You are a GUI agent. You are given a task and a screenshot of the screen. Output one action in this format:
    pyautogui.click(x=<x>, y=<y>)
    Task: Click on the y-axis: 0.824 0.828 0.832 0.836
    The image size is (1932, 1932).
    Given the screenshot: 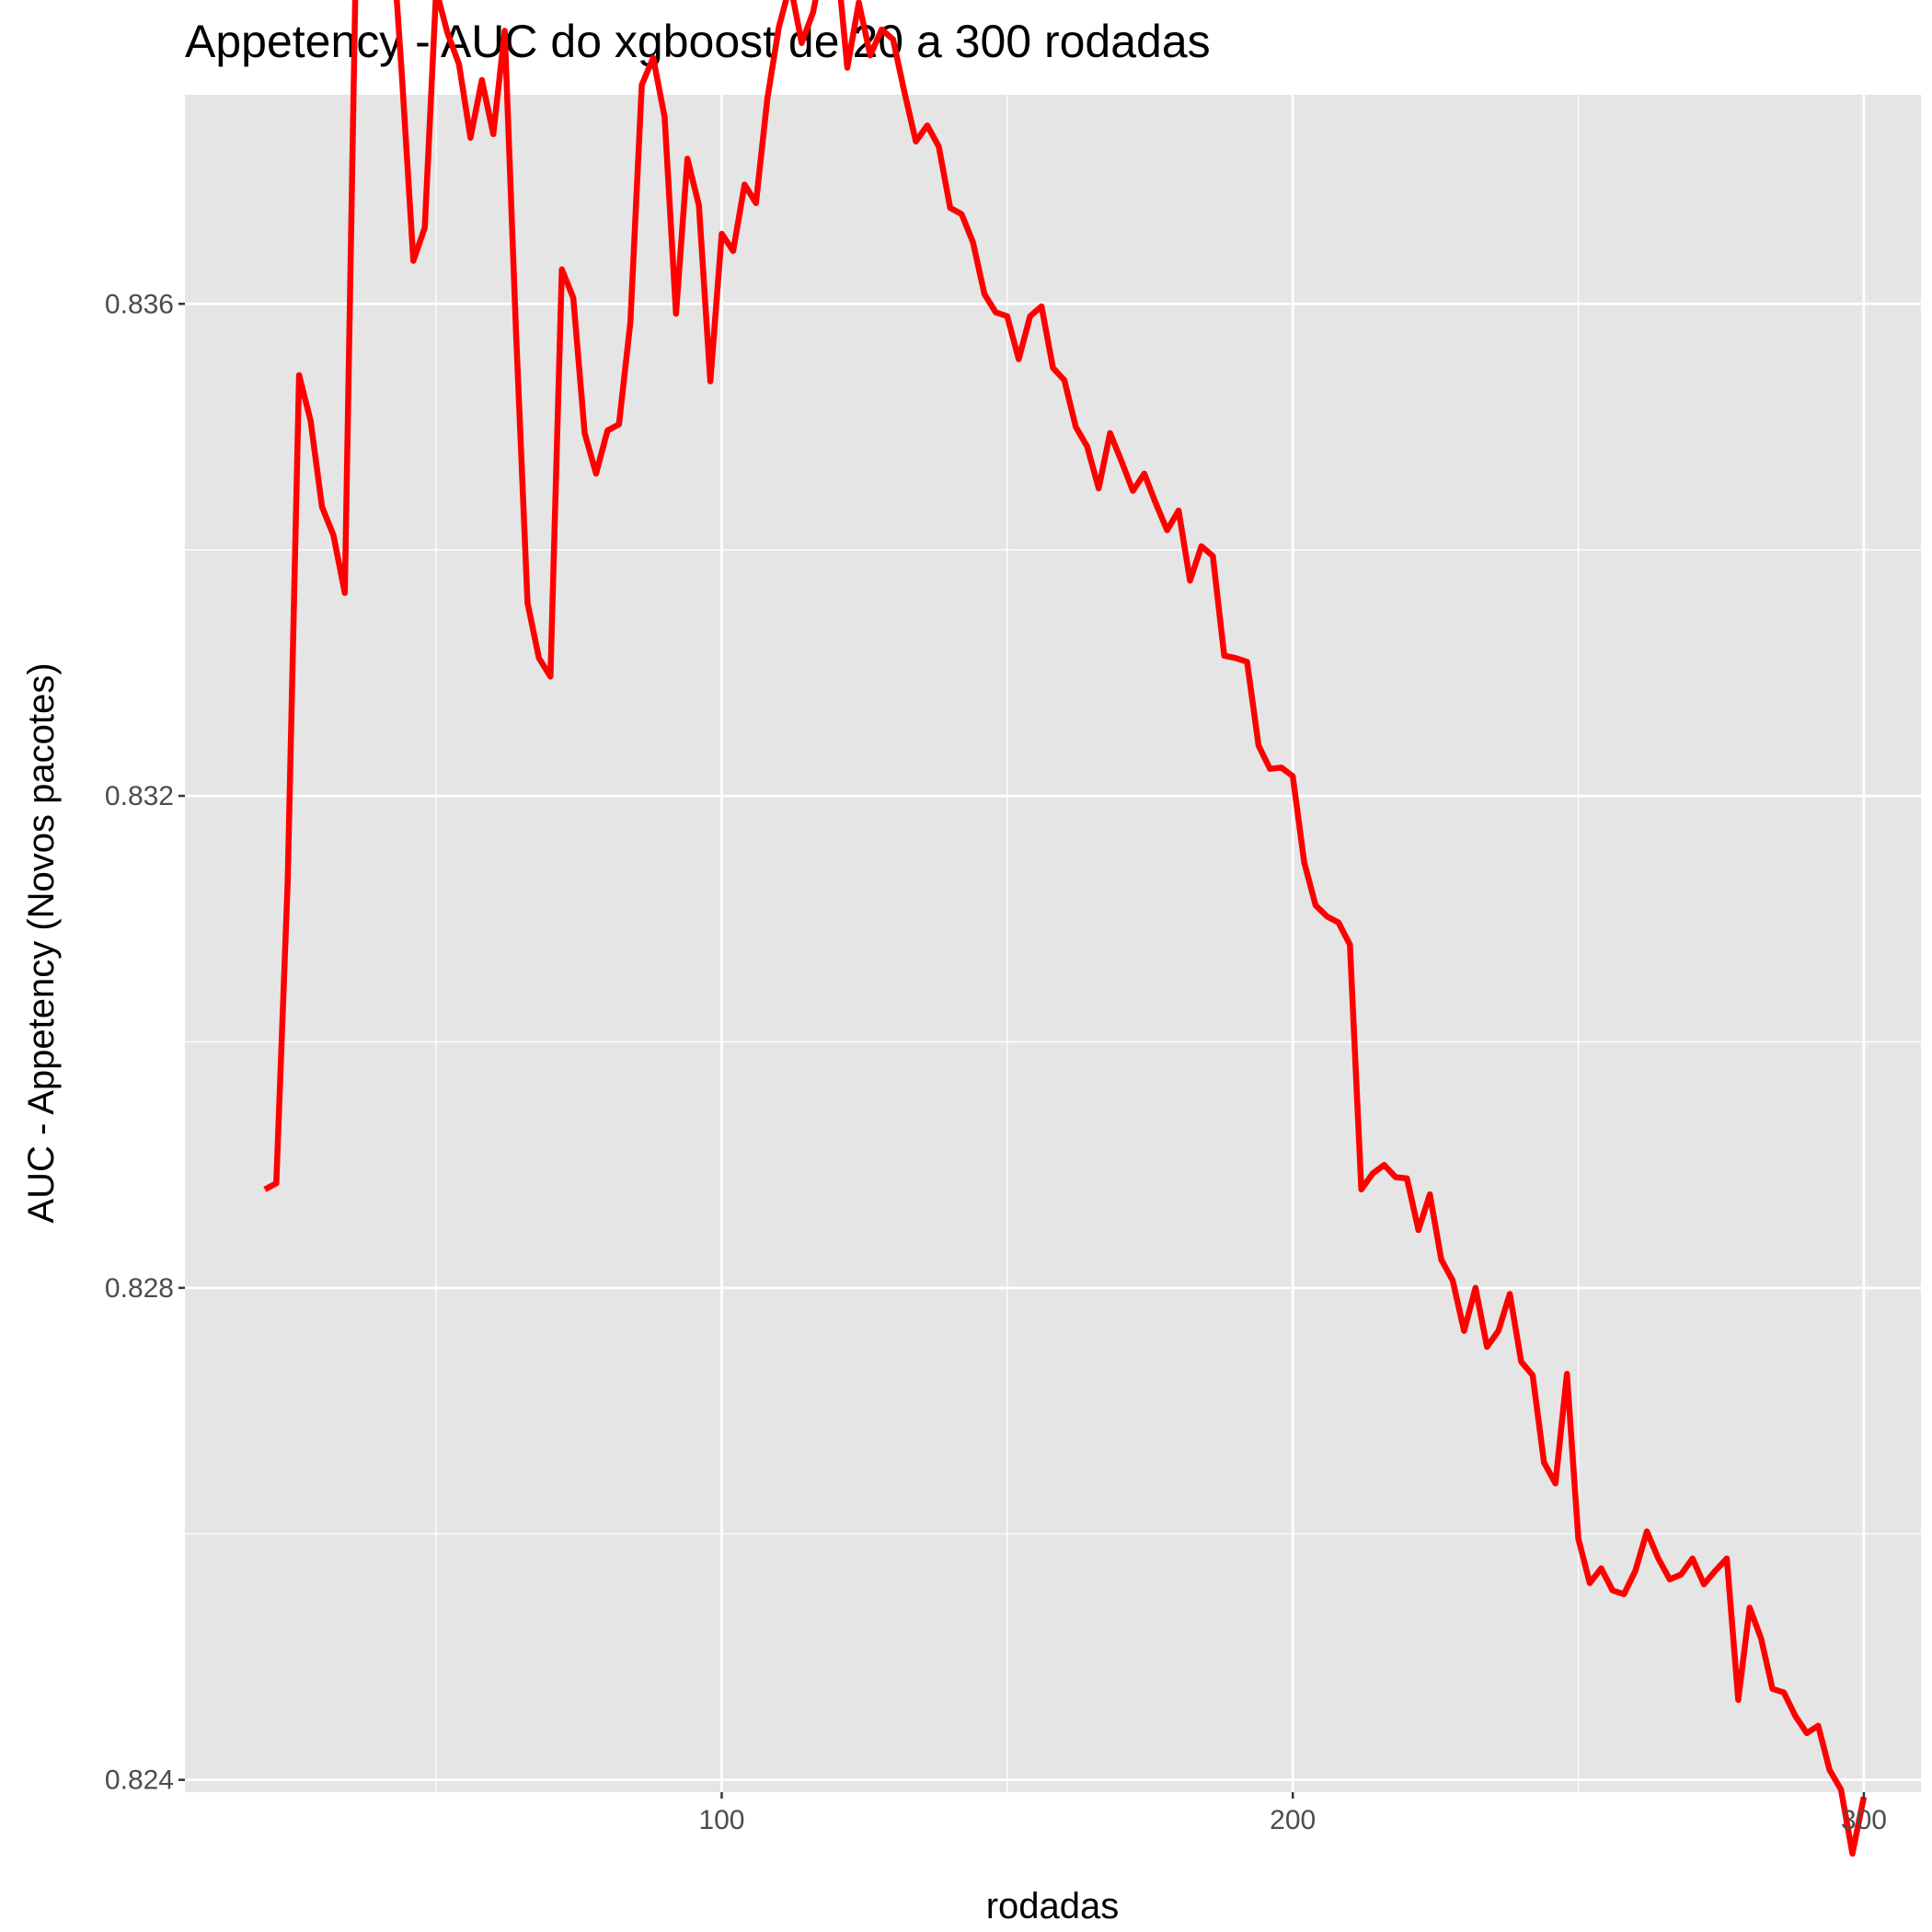 What is the action you would take?
    pyautogui.click(x=145, y=1042)
    